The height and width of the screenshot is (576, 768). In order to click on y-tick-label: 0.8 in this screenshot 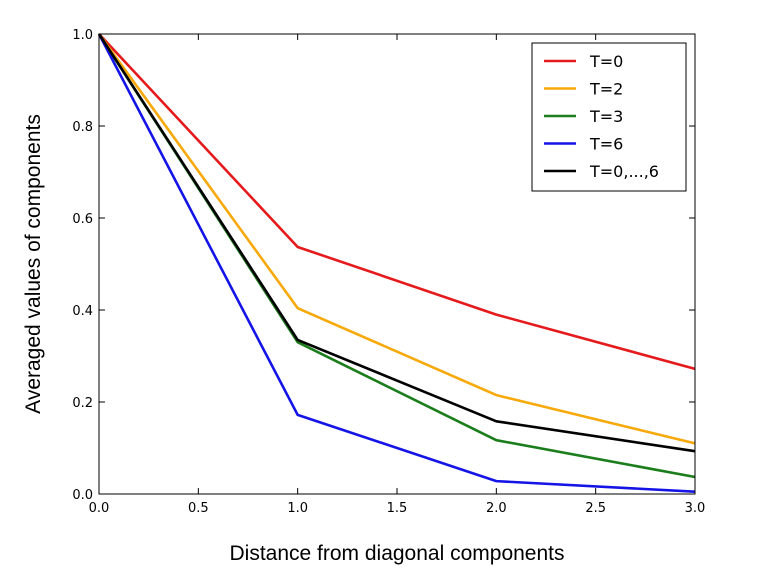, I will do `click(82, 127)`.